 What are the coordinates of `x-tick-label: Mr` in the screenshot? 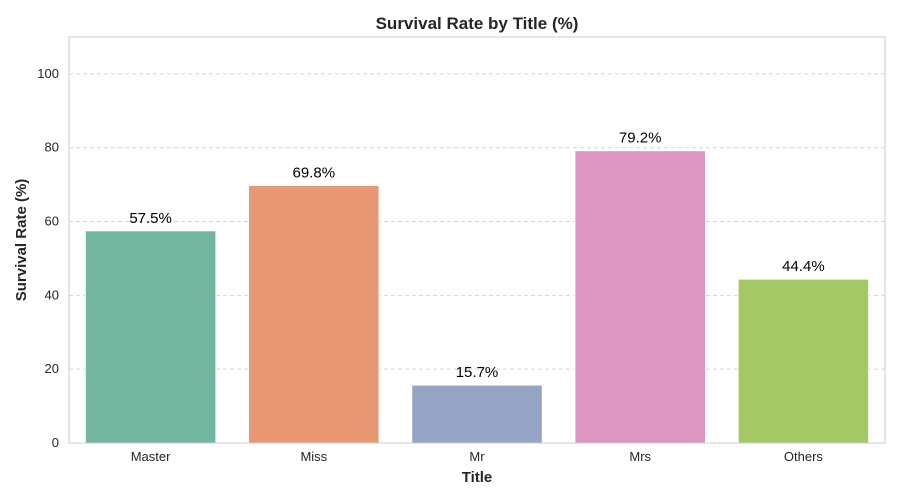 It's located at (477, 456).